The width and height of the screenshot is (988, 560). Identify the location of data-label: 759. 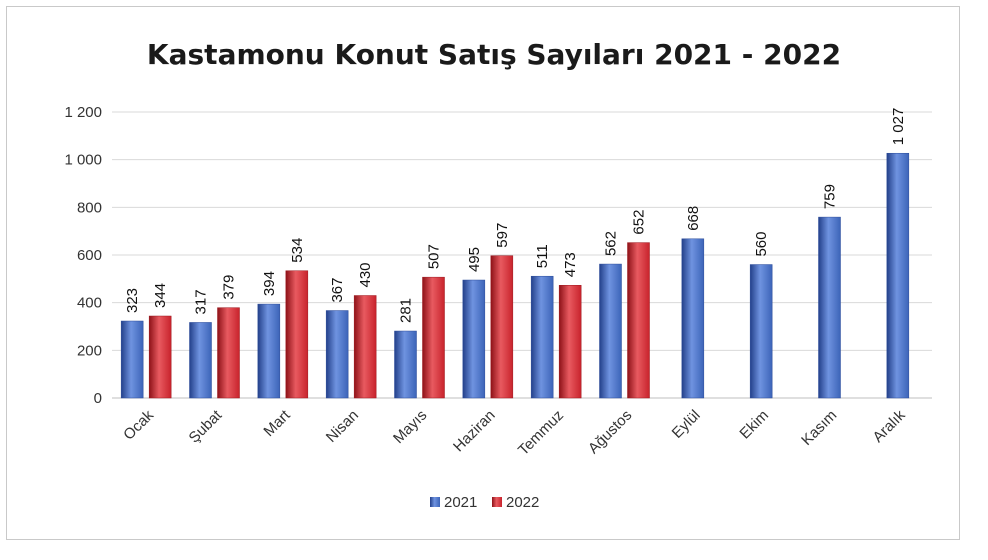
(830, 196).